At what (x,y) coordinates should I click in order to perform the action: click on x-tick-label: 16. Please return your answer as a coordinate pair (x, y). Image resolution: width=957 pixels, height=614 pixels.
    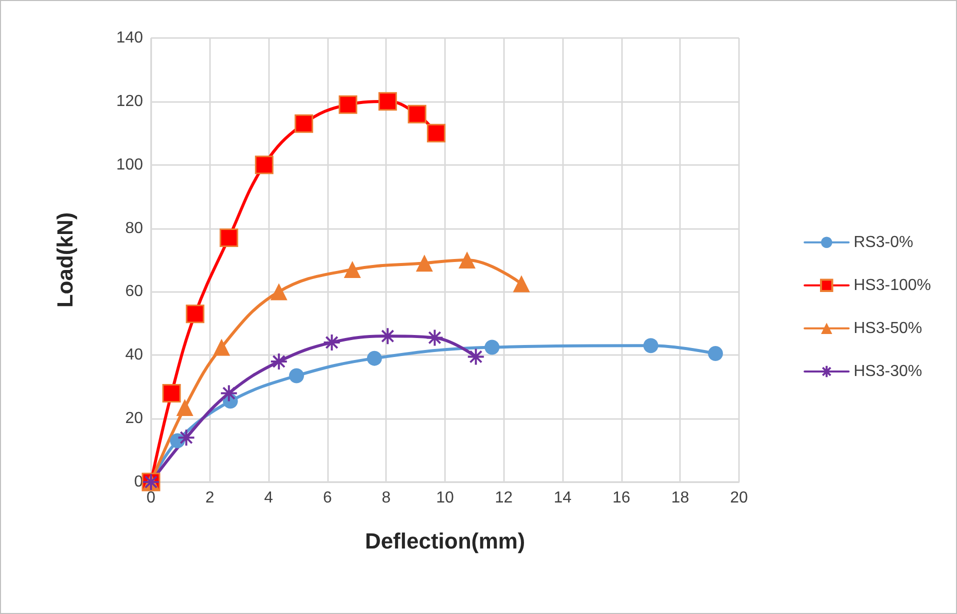
    Looking at the image, I should click on (621, 498).